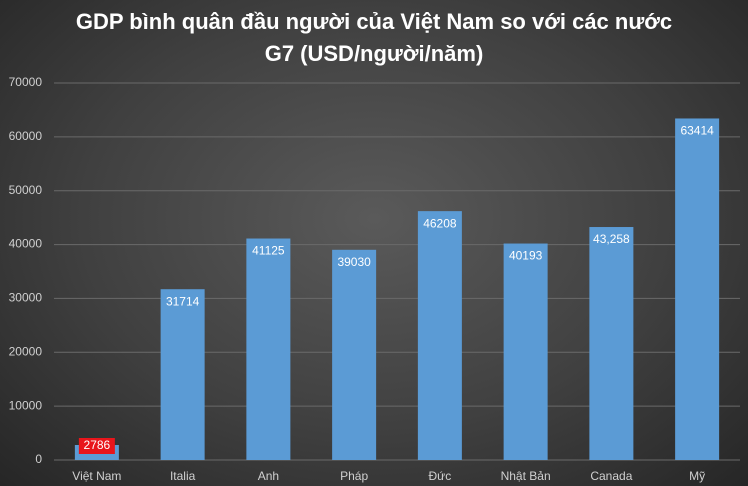 The image size is (748, 486). Describe the element at coordinates (38, 459) in the screenshot. I see `y-tick-label: 0` at that location.